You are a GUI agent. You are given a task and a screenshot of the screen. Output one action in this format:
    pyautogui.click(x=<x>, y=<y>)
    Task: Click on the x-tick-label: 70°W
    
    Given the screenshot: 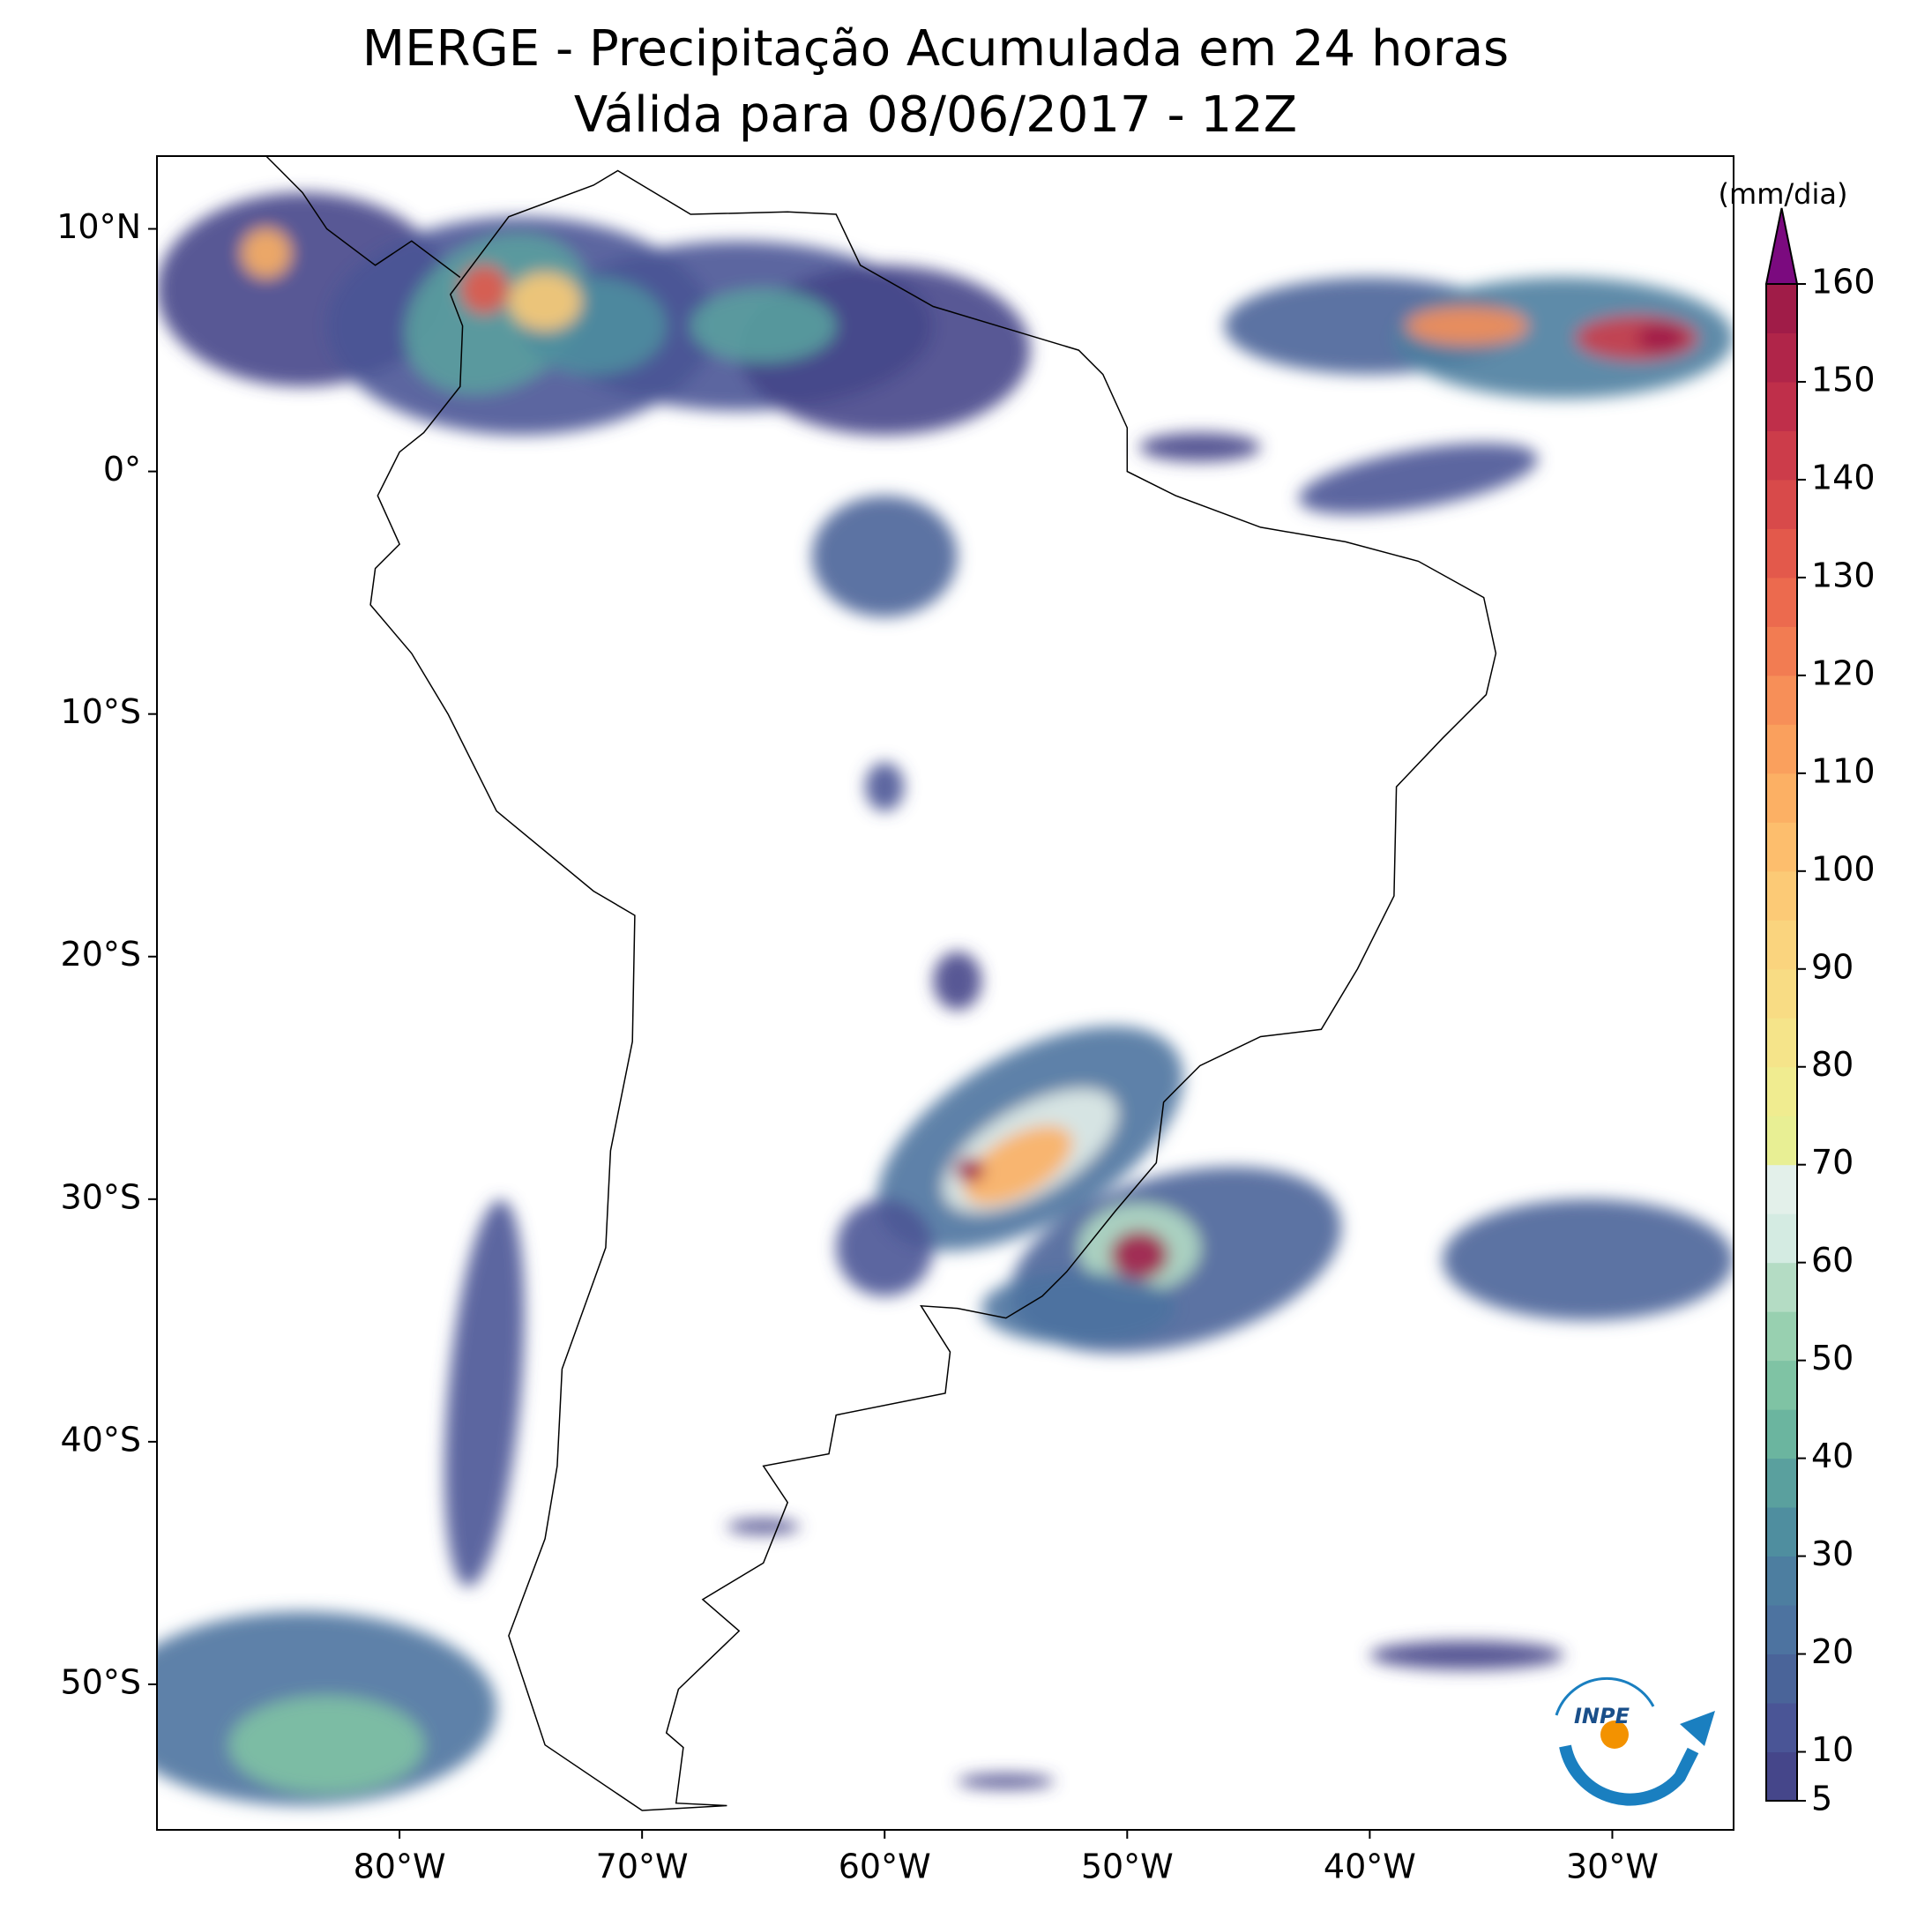 What is the action you would take?
    pyautogui.click(x=642, y=1867)
    